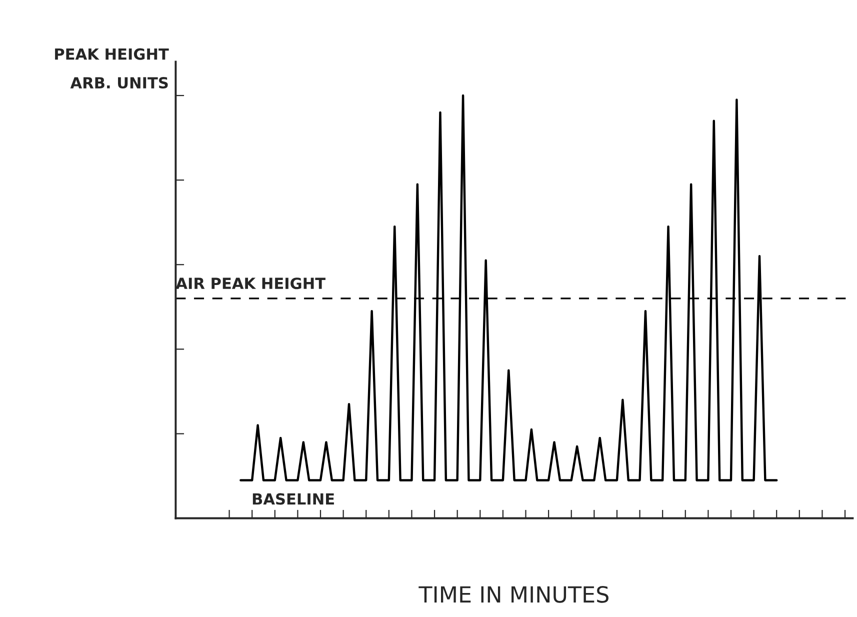 Image resolution: width=857 pixels, height=617 pixels. Describe the element at coordinates (513, 594) in the screenshot. I see `x-axis-title: TIME IN MINUTES` at that location.